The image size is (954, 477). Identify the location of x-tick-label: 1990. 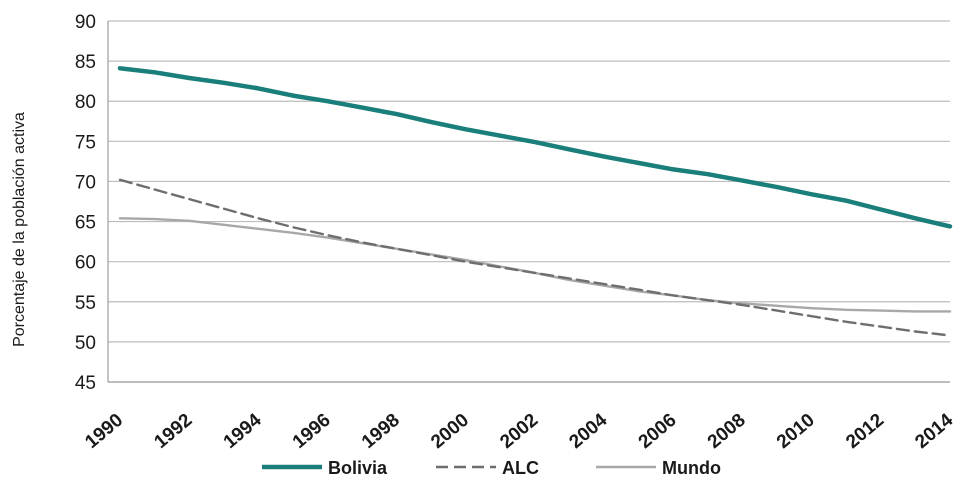
(104, 431).